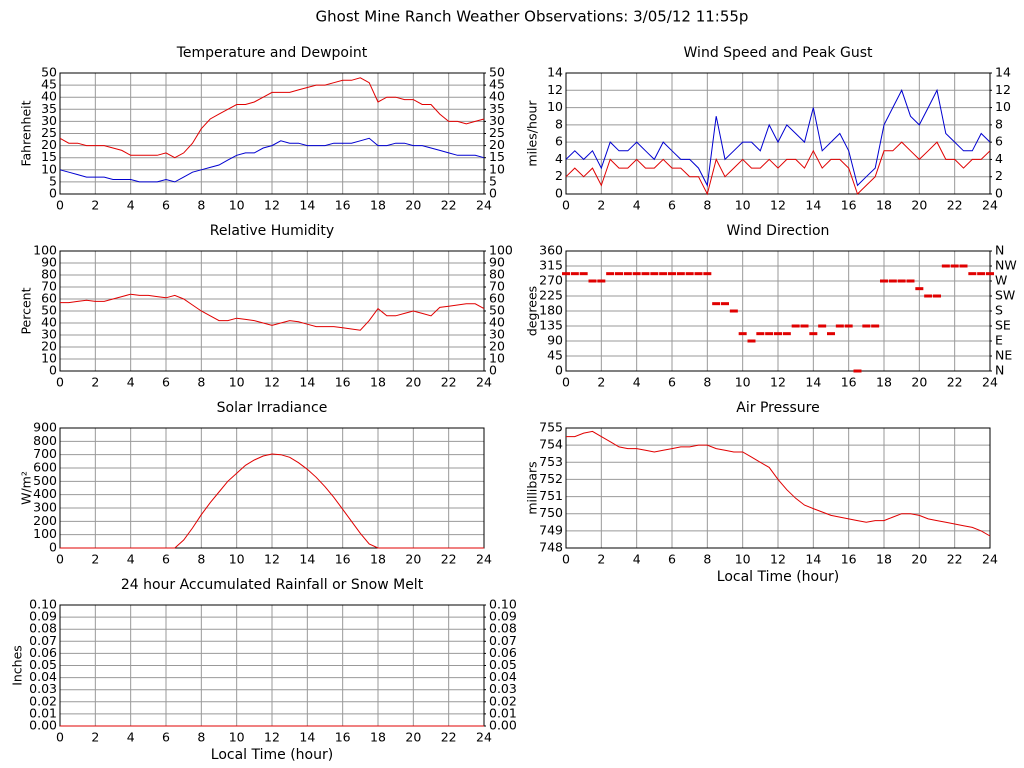  I want to click on y2-tick-label: 0.06, so click(503, 652).